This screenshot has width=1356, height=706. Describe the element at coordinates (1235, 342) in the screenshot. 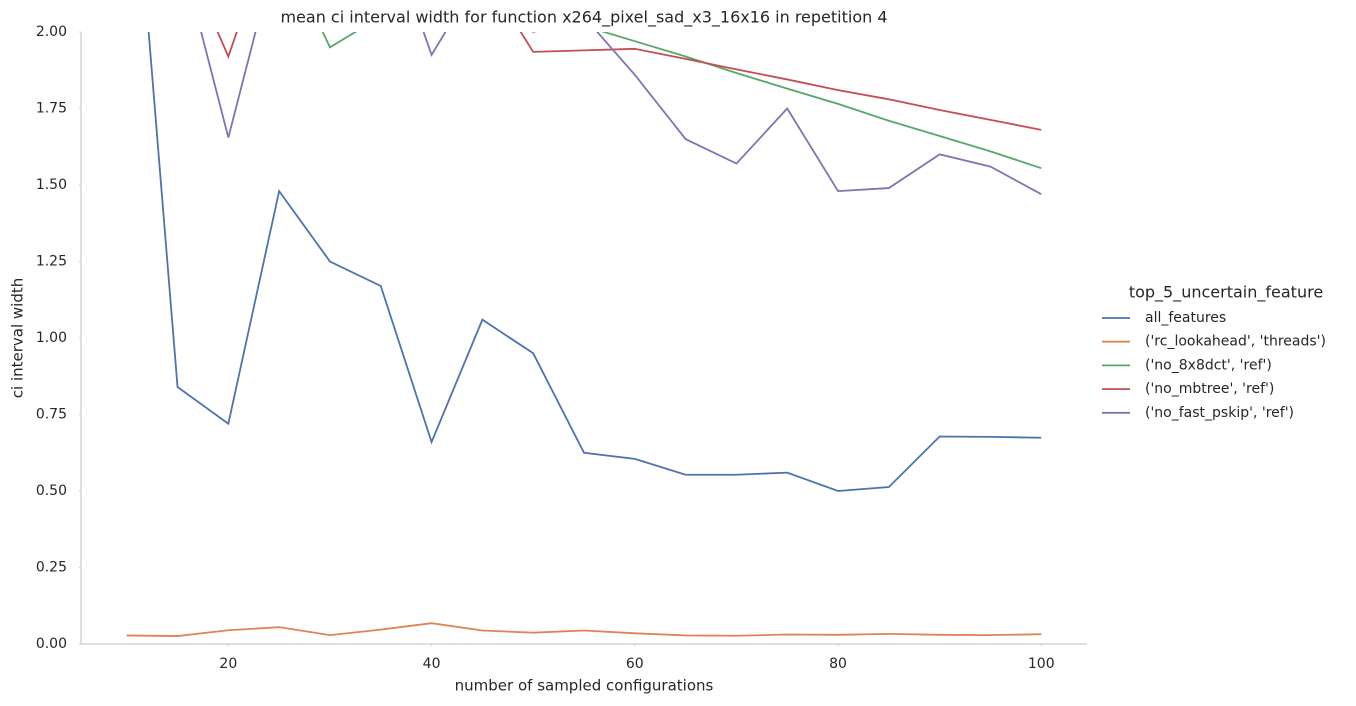

I see `legend-label: ('rc_lookahead', 'threads')` at that location.